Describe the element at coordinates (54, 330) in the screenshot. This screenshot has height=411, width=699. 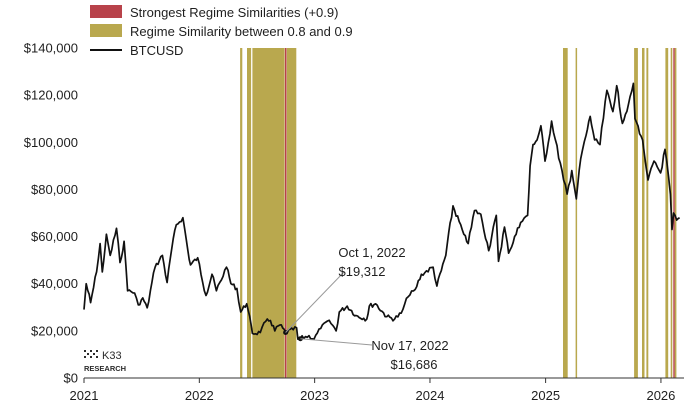
I see `y-tick-label: $20,000` at that location.